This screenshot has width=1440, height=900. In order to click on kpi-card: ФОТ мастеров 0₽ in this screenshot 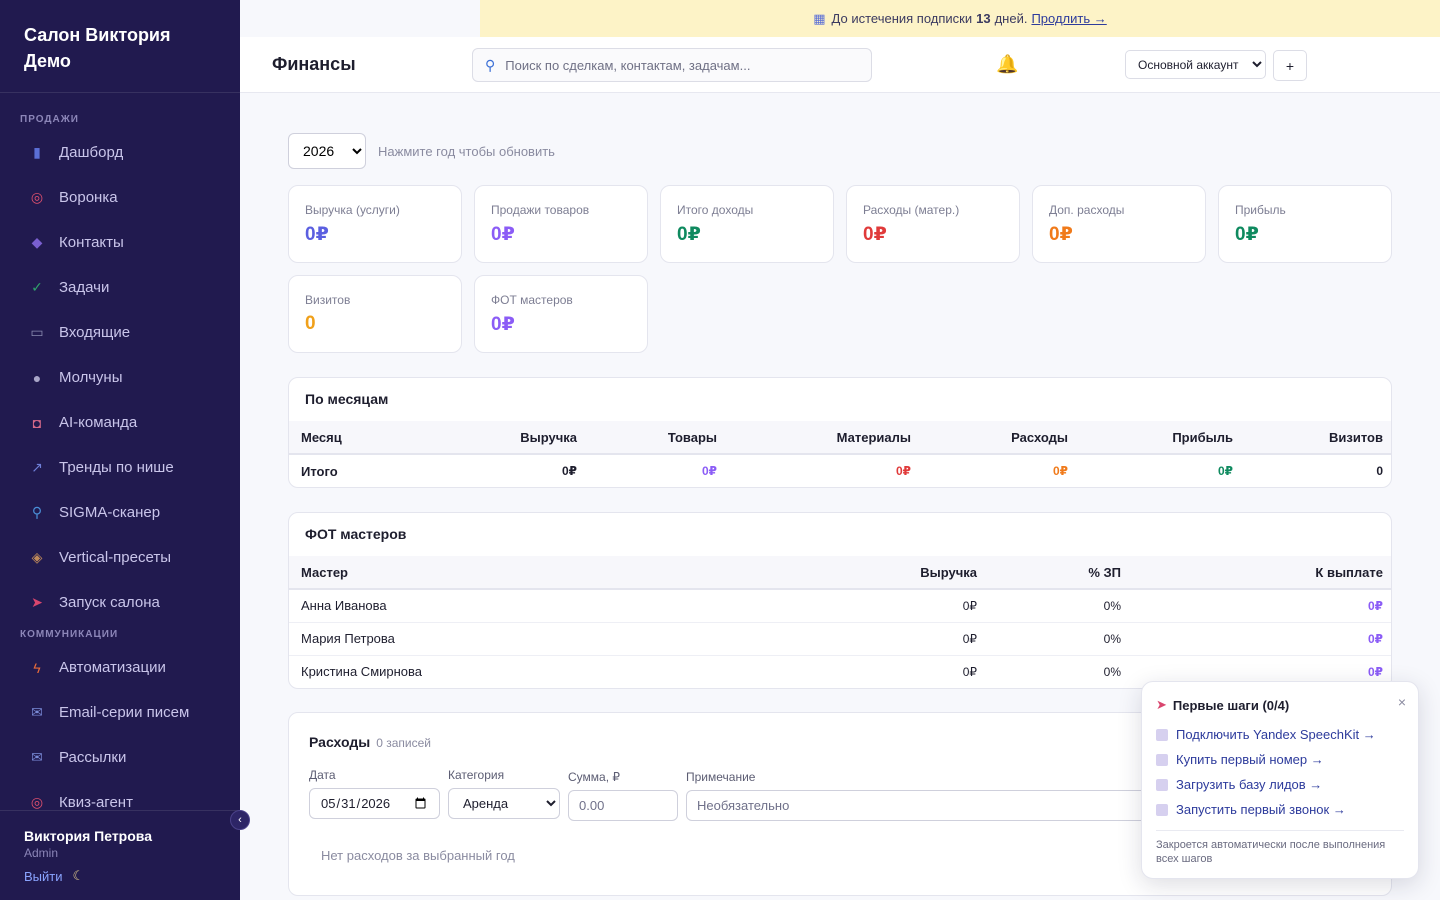, I will do `click(561, 314)`.